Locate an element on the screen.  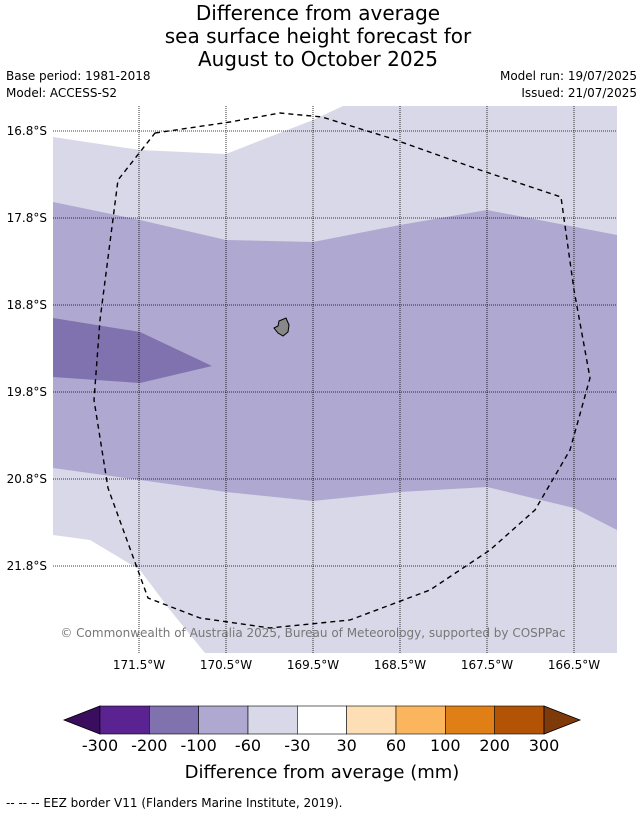
colorbar-left-extend is located at coordinates (81, 720).